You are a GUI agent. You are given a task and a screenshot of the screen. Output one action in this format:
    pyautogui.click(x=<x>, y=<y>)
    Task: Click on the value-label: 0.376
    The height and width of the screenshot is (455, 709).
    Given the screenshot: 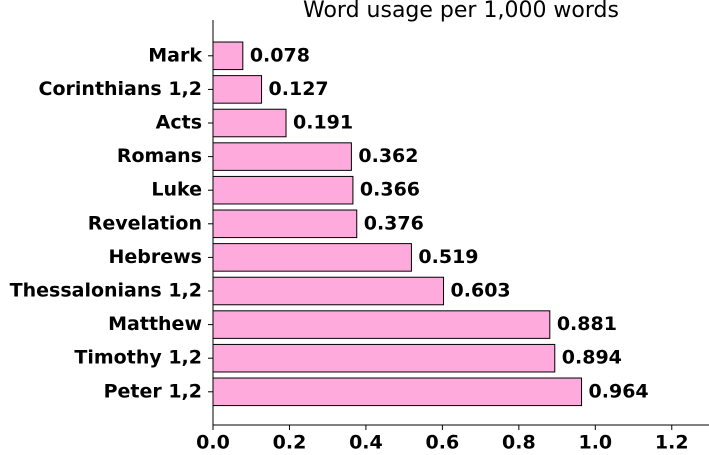 What is the action you would take?
    pyautogui.click(x=394, y=223)
    